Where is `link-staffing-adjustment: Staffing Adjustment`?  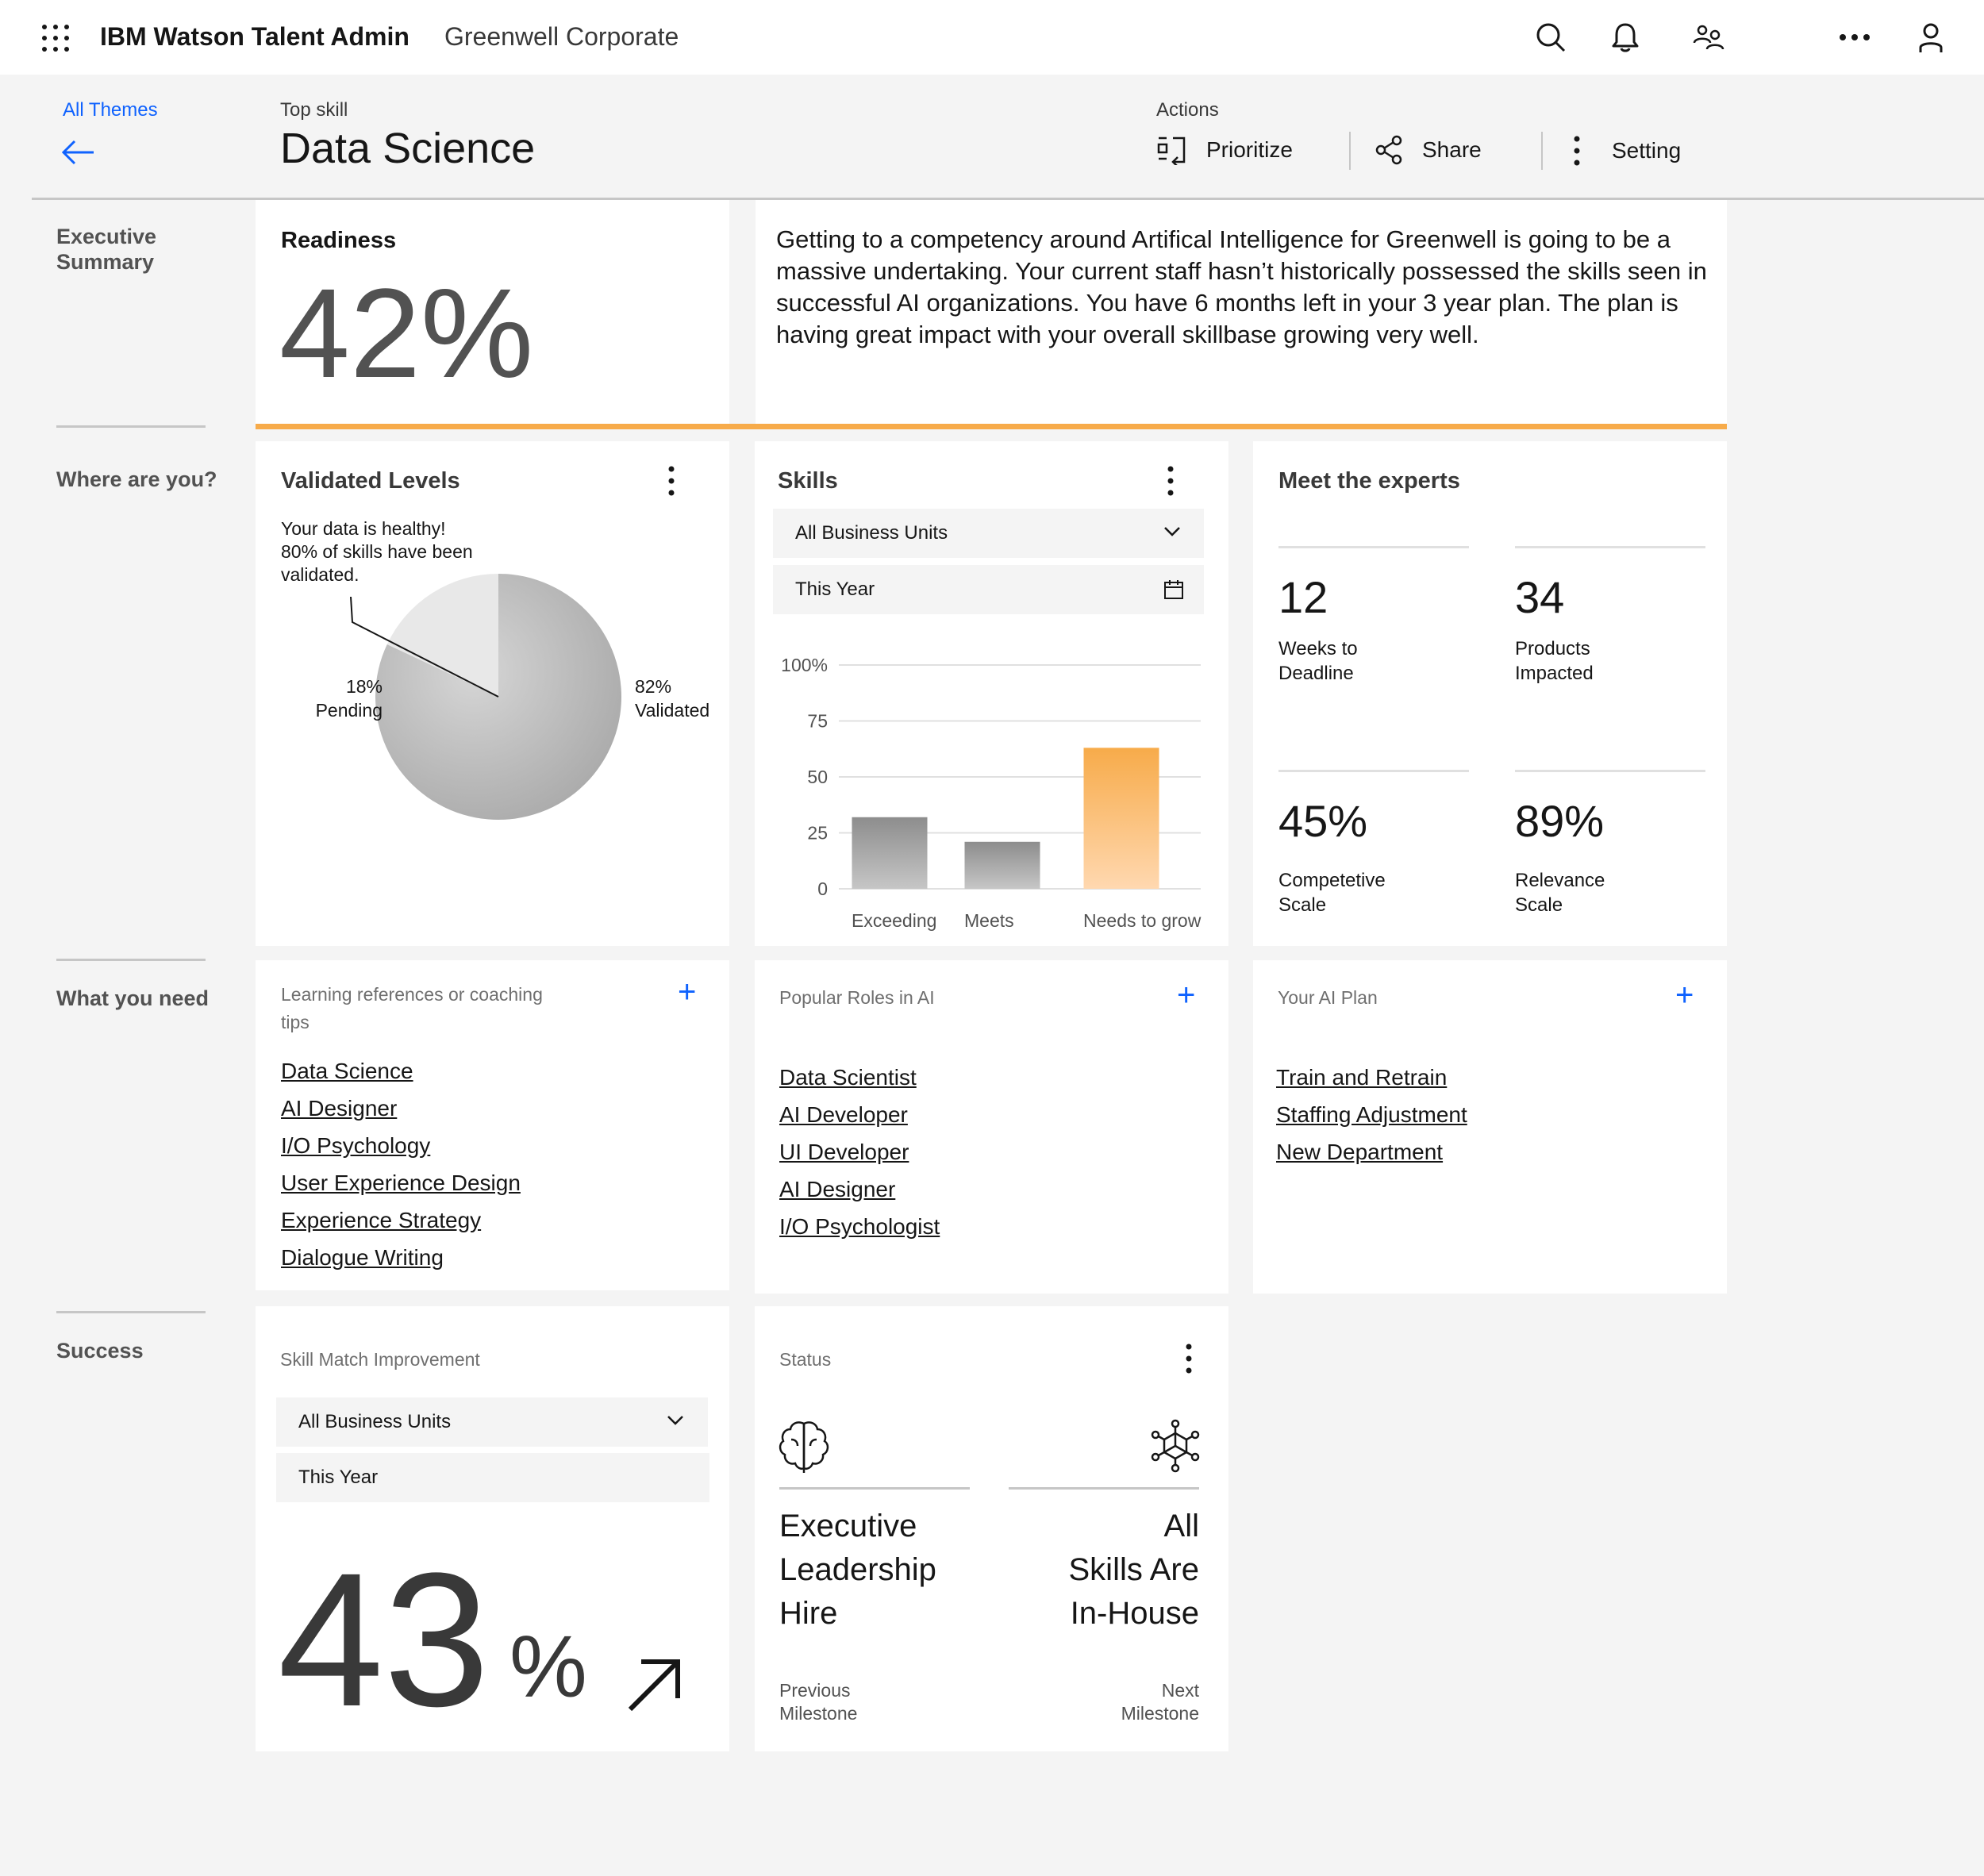
link-staffing-adjustment: Staffing Adjustment is located at coordinates (1371, 1114).